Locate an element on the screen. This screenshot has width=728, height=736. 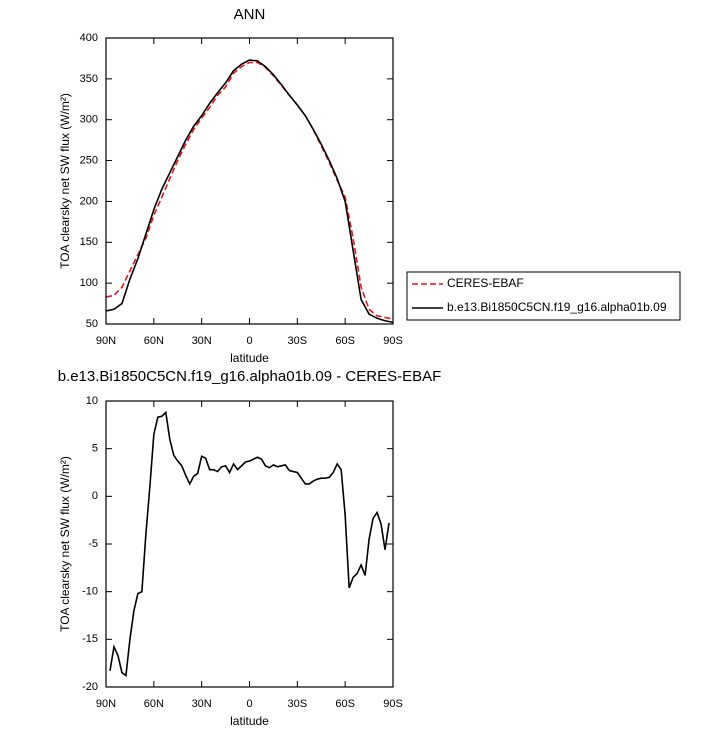
legend-box is located at coordinates (543, 296).